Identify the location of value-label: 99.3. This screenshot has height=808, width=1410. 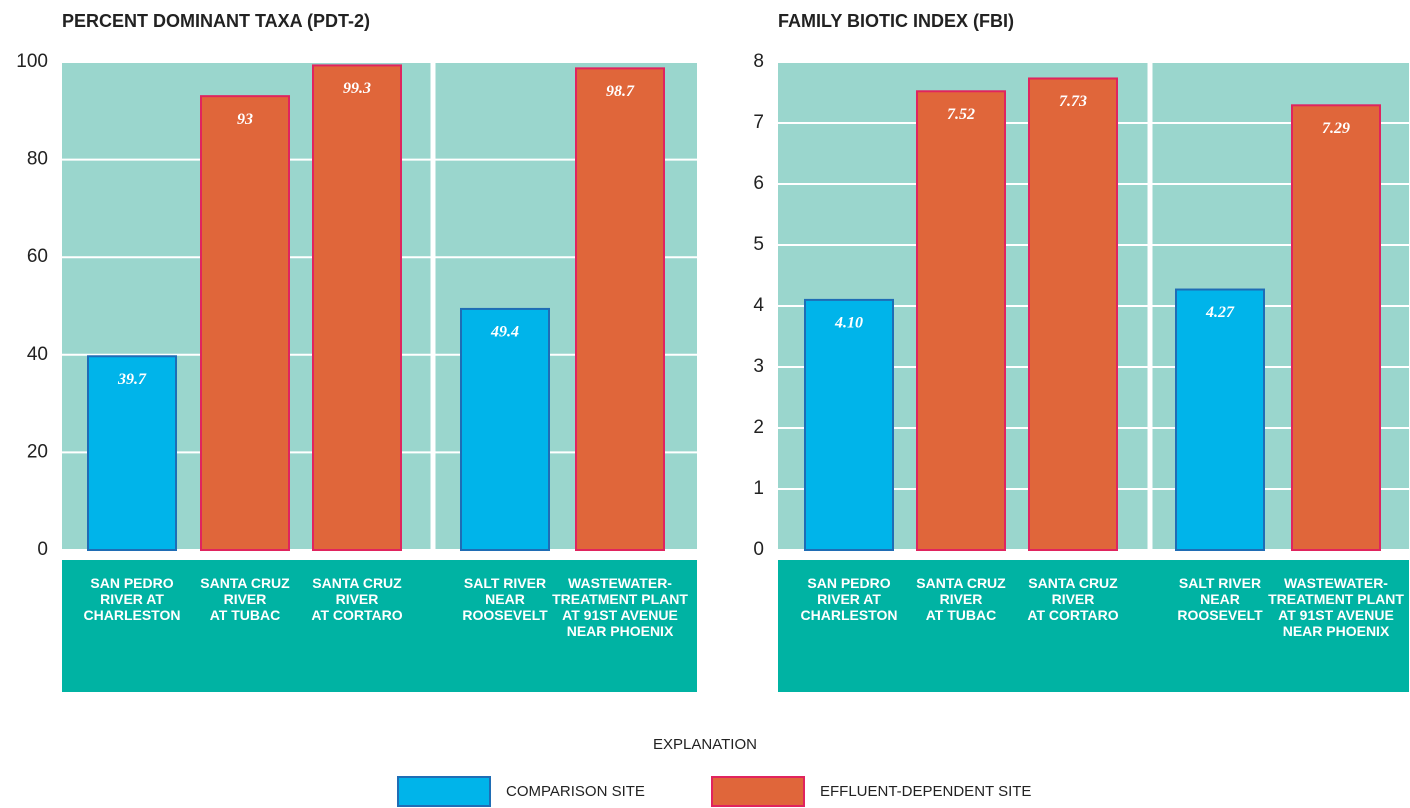
(357, 88).